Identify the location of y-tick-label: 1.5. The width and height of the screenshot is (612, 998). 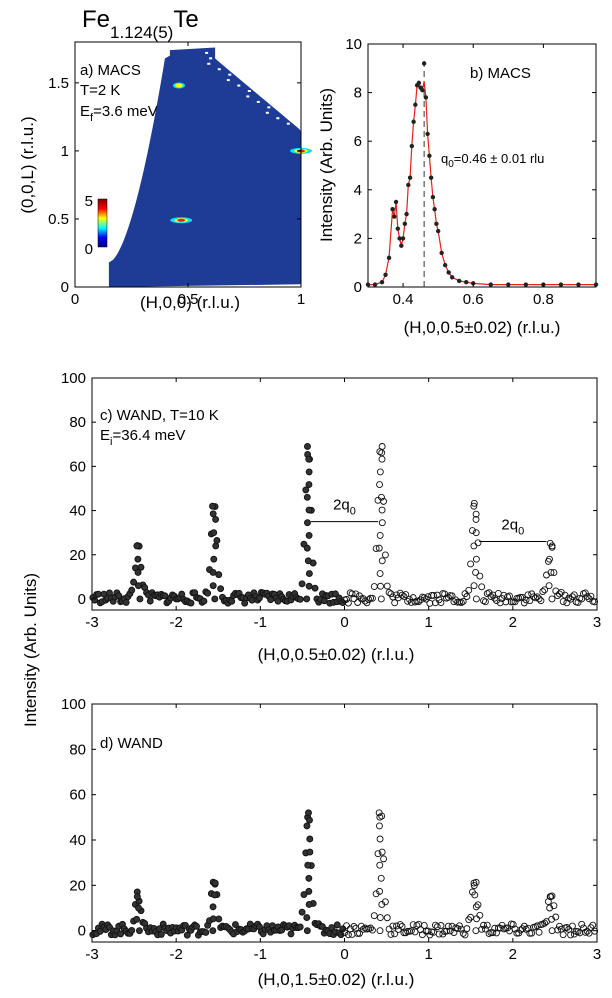
(58, 83).